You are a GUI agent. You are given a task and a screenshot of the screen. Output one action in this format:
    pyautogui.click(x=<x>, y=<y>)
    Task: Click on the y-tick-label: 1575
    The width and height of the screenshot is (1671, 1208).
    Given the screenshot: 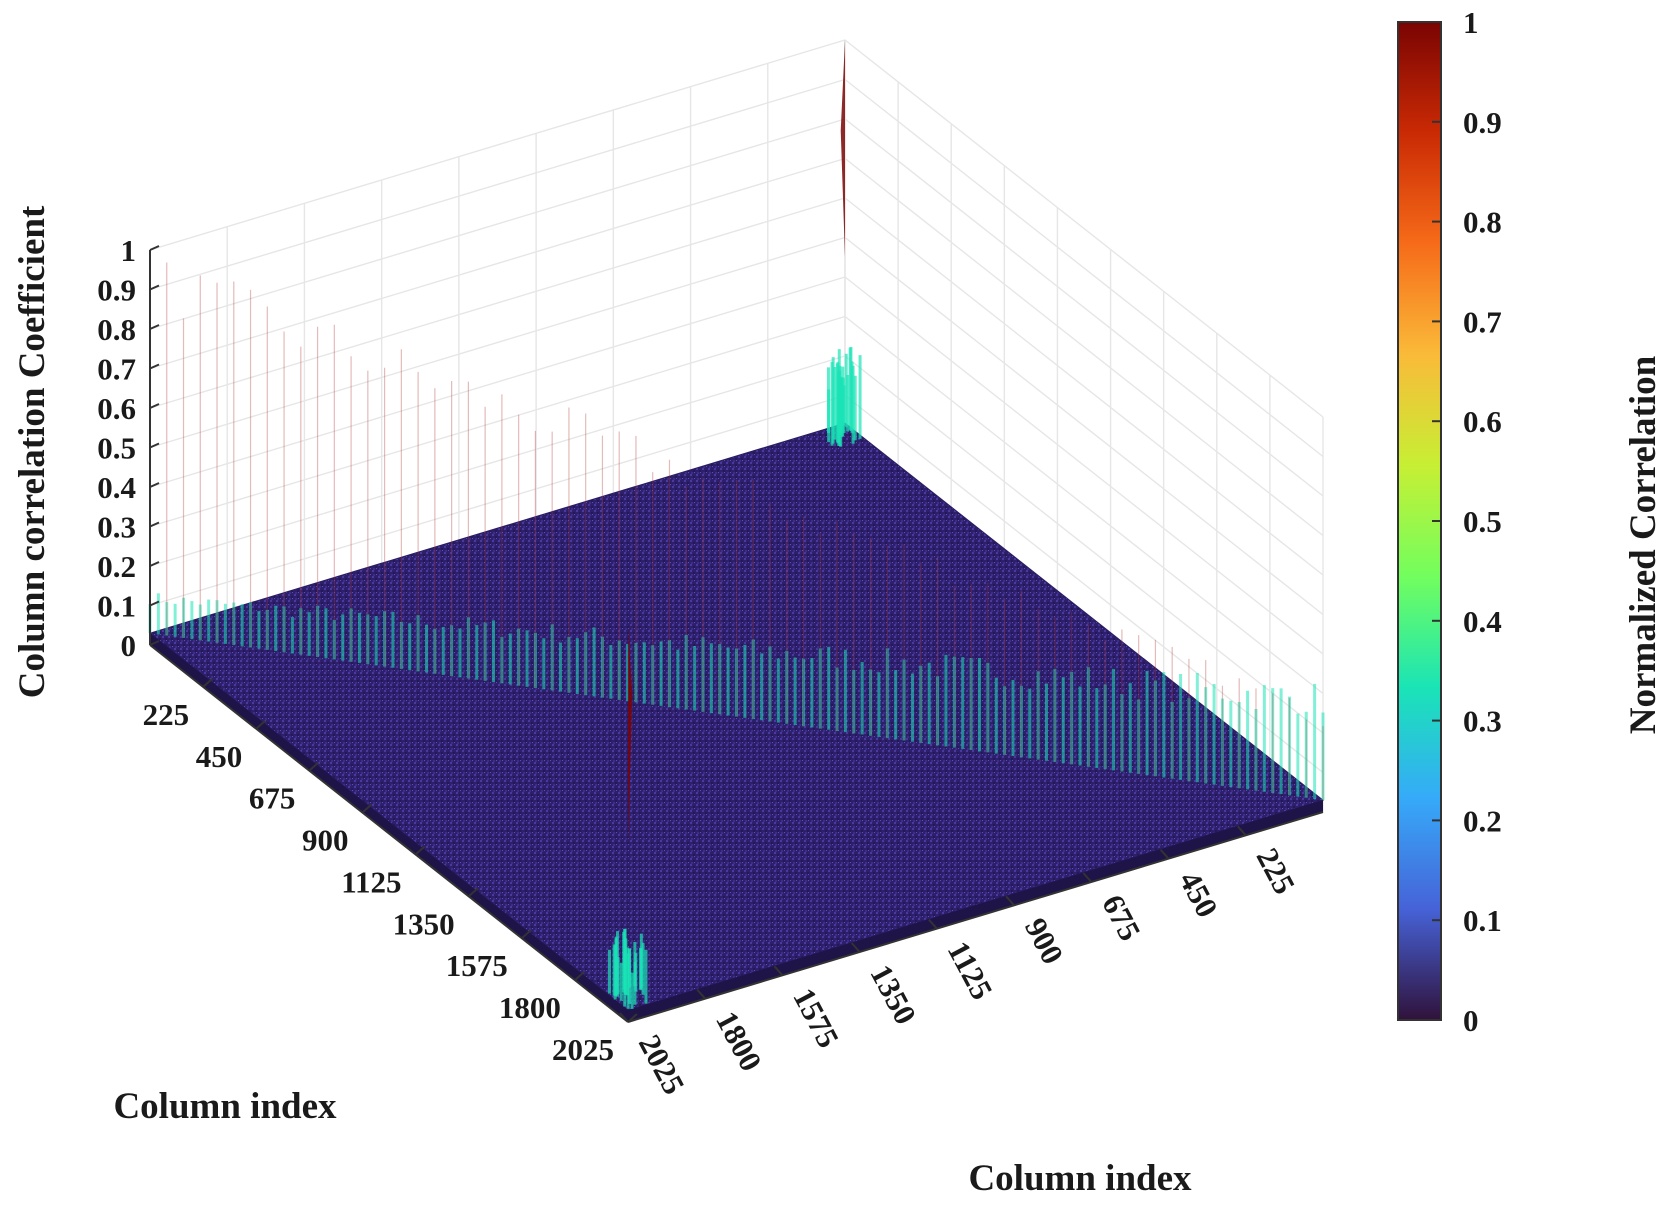 What is the action you would take?
    pyautogui.click(x=816, y=1017)
    